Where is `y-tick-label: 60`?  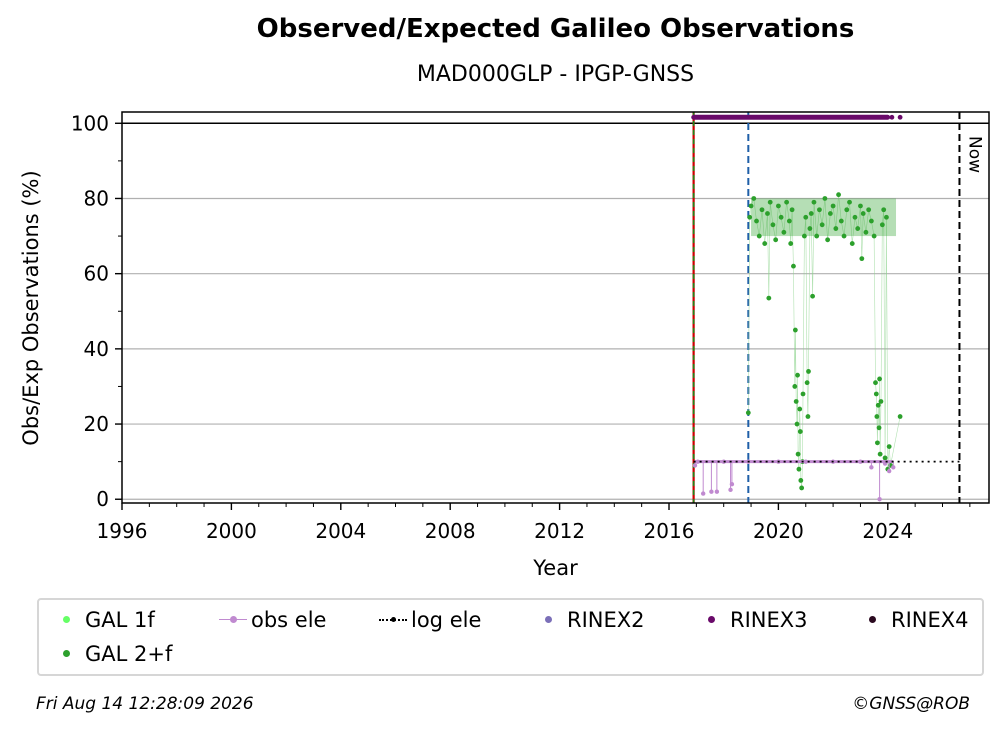
y-tick-label: 60 is located at coordinates (96, 274).